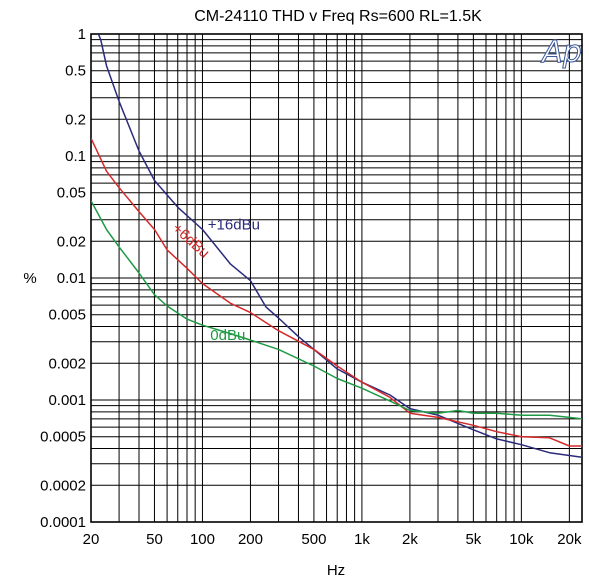 The image size is (589, 586). Describe the element at coordinates (250, 539) in the screenshot. I see `x-tick-label: 200` at that location.